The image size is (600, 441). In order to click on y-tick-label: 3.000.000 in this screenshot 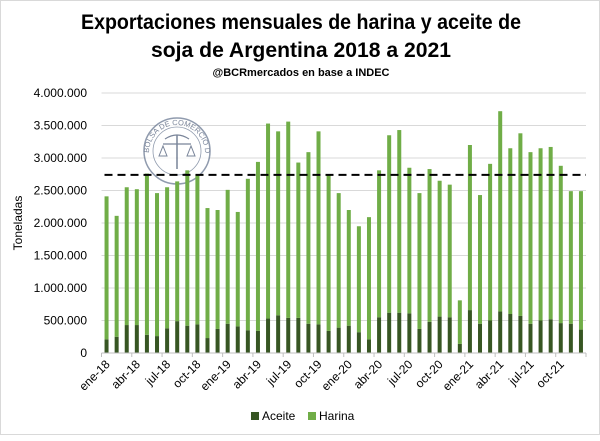, I will do `click(61, 158)`.